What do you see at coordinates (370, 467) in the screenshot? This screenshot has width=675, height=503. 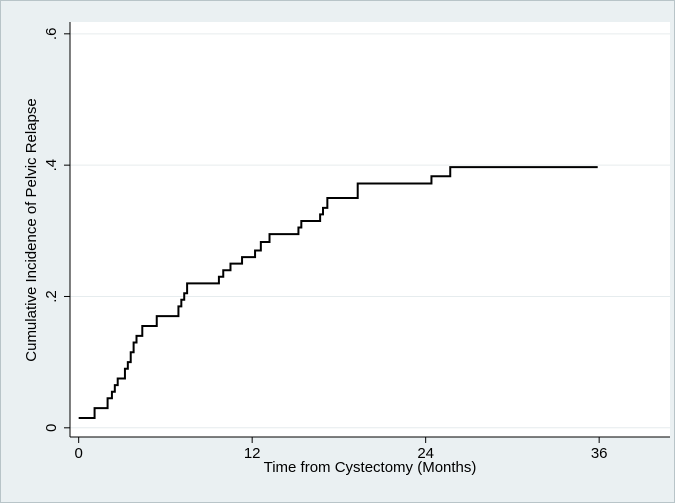 I see `x-axis-title: Time from Cystectomy (Months)` at bounding box center [370, 467].